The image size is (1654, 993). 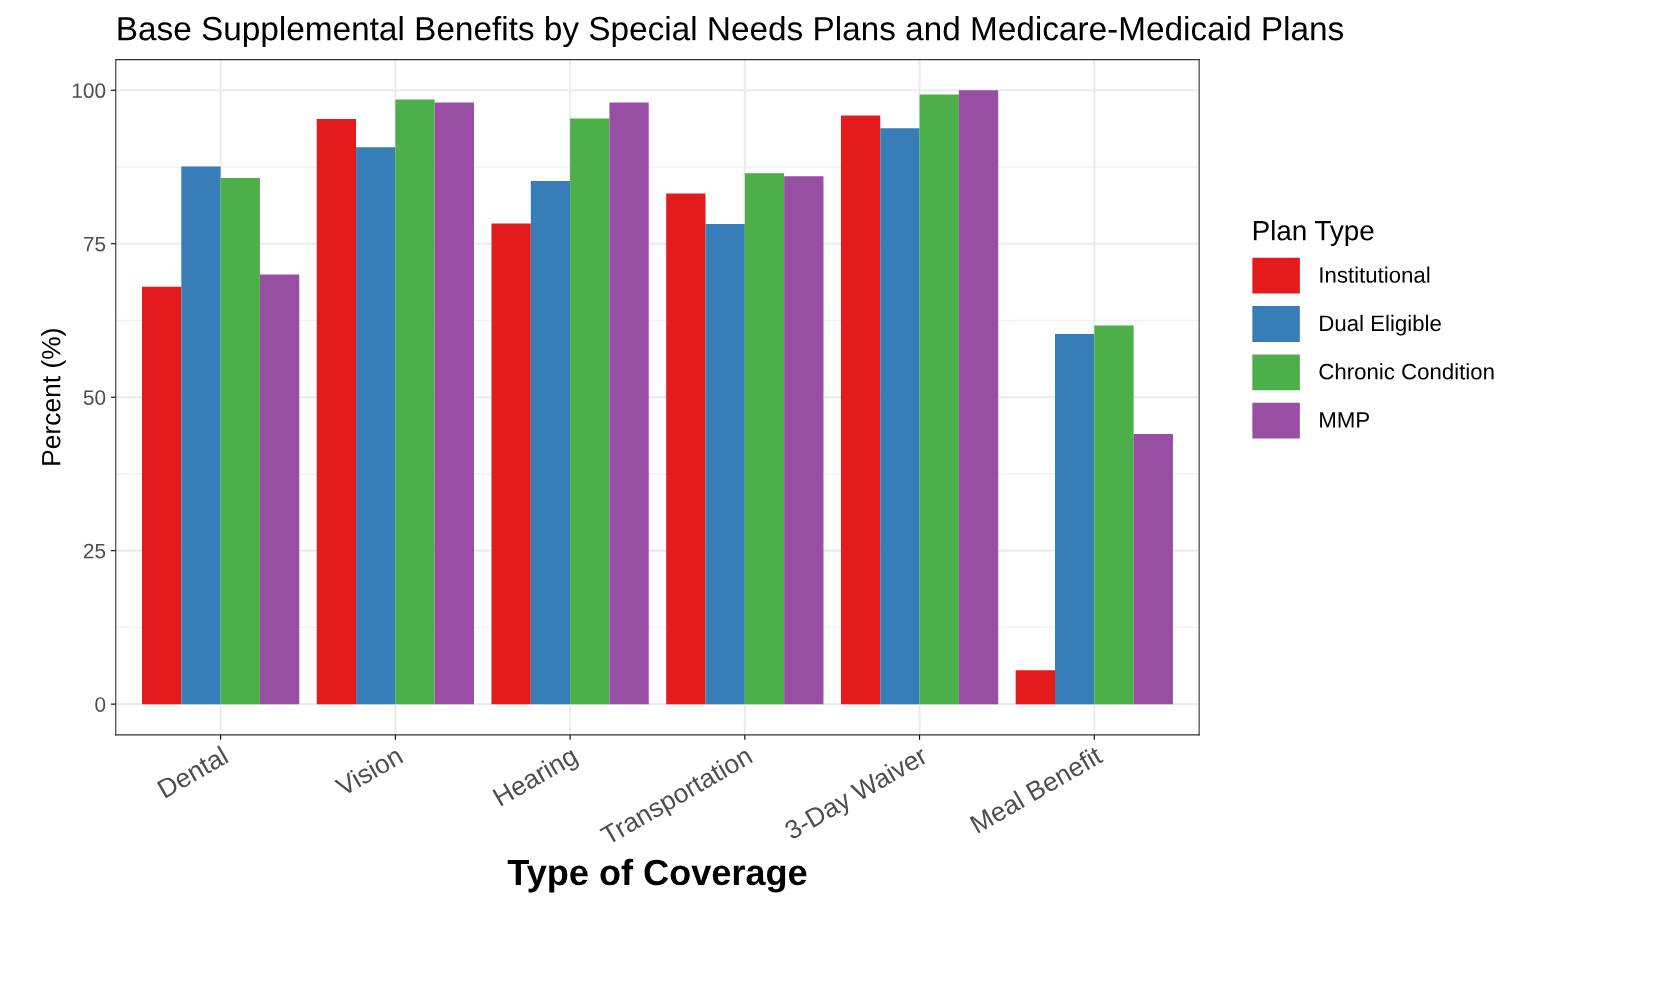 What do you see at coordinates (1406, 371) in the screenshot?
I see `legend-label: Chronic Condition` at bounding box center [1406, 371].